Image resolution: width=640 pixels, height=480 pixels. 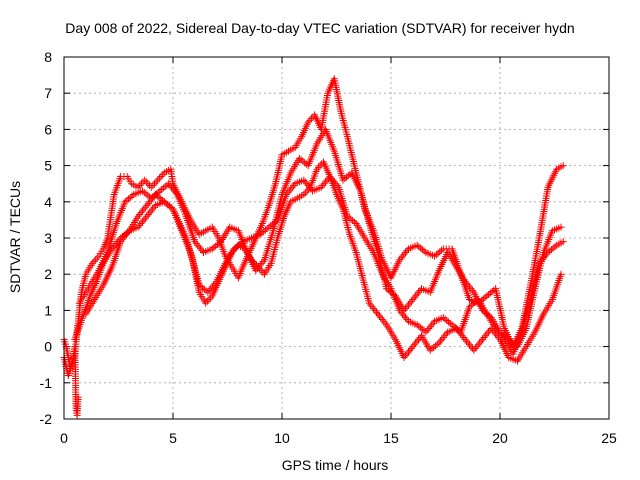 I want to click on x-tick-label: 25, so click(x=609, y=438).